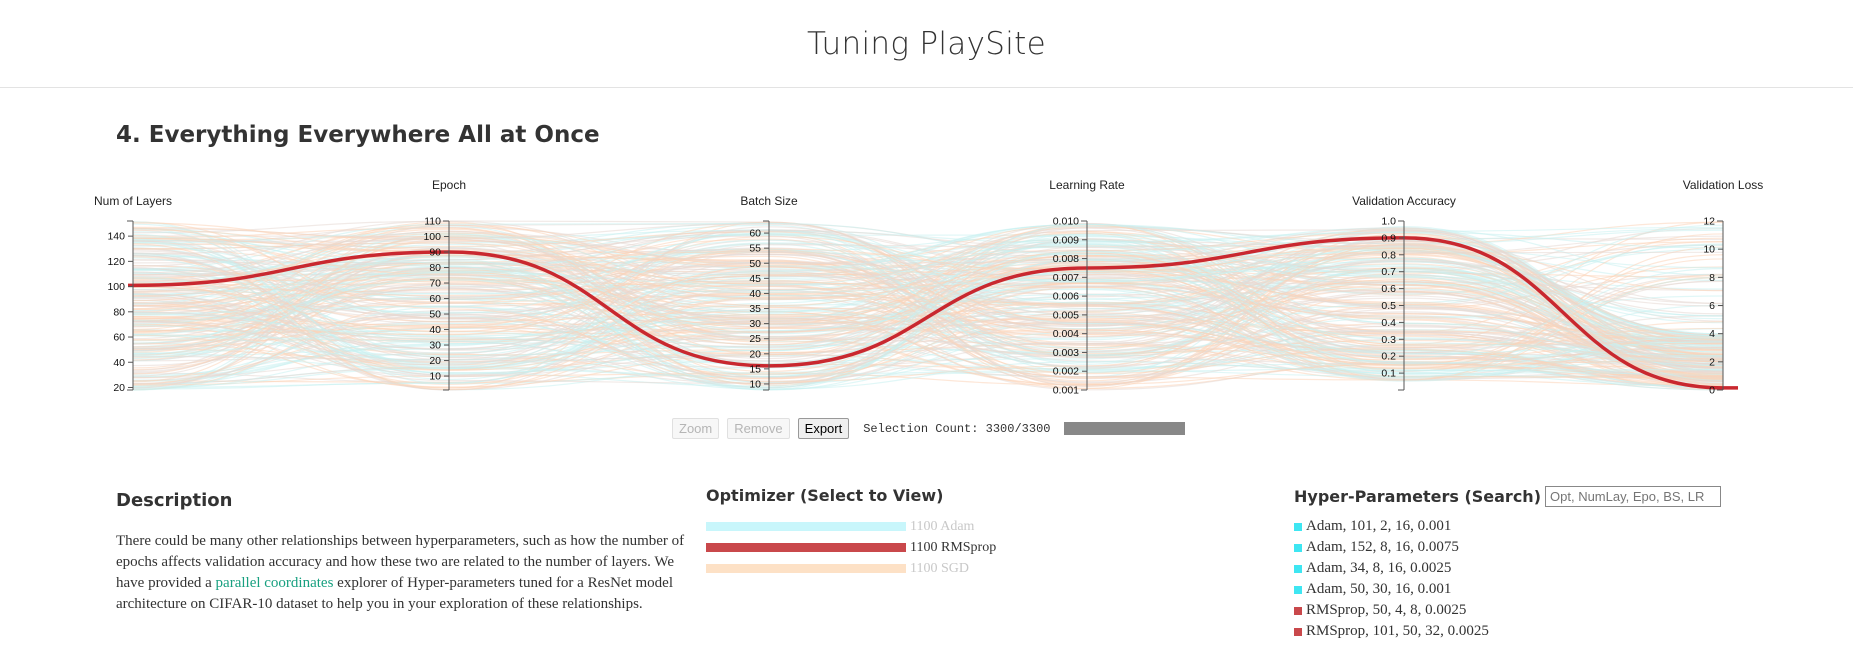 This screenshot has height=649, width=1853. Describe the element at coordinates (133, 294) in the screenshot. I see `axis-0: Num of Layers 20 40 60 80 100 120 140` at that location.